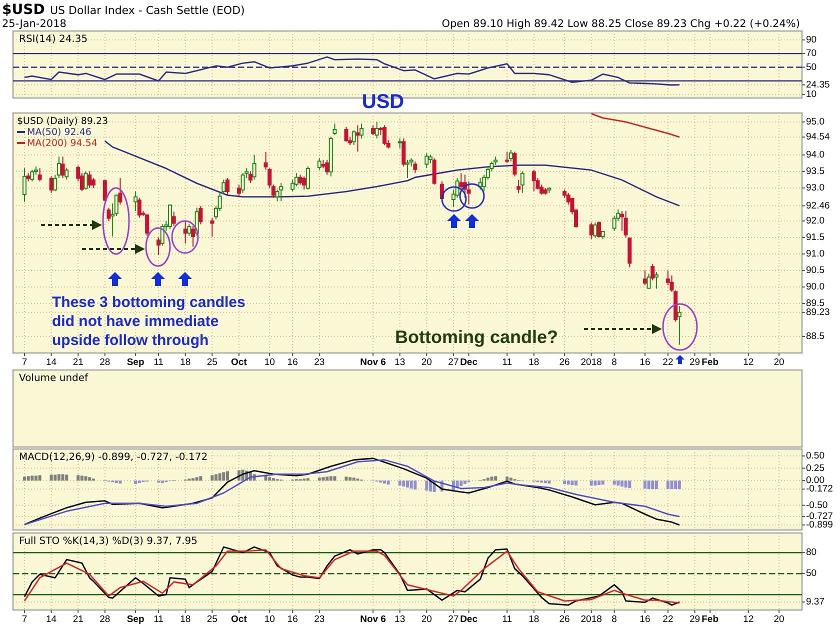 This screenshot has height=635, width=840. What do you see at coordinates (635, 125) in the screenshot?
I see `line-series` at bounding box center [635, 125].